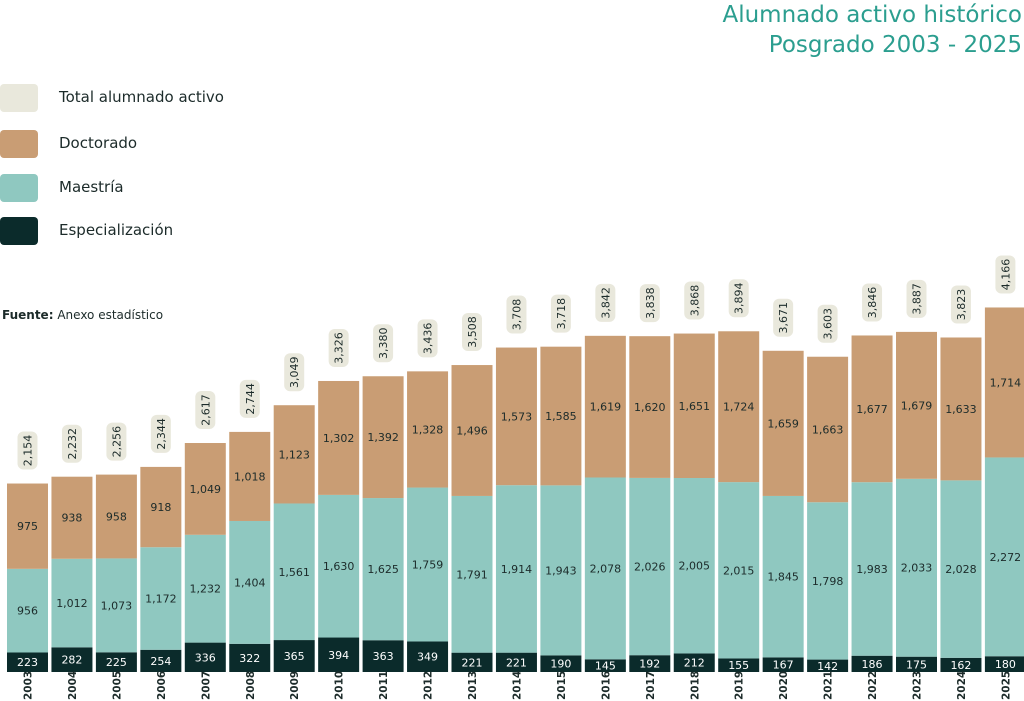 The width and height of the screenshot is (1024, 701). Describe the element at coordinates (116, 605) in the screenshot. I see `bar-maestria-2005` at that location.